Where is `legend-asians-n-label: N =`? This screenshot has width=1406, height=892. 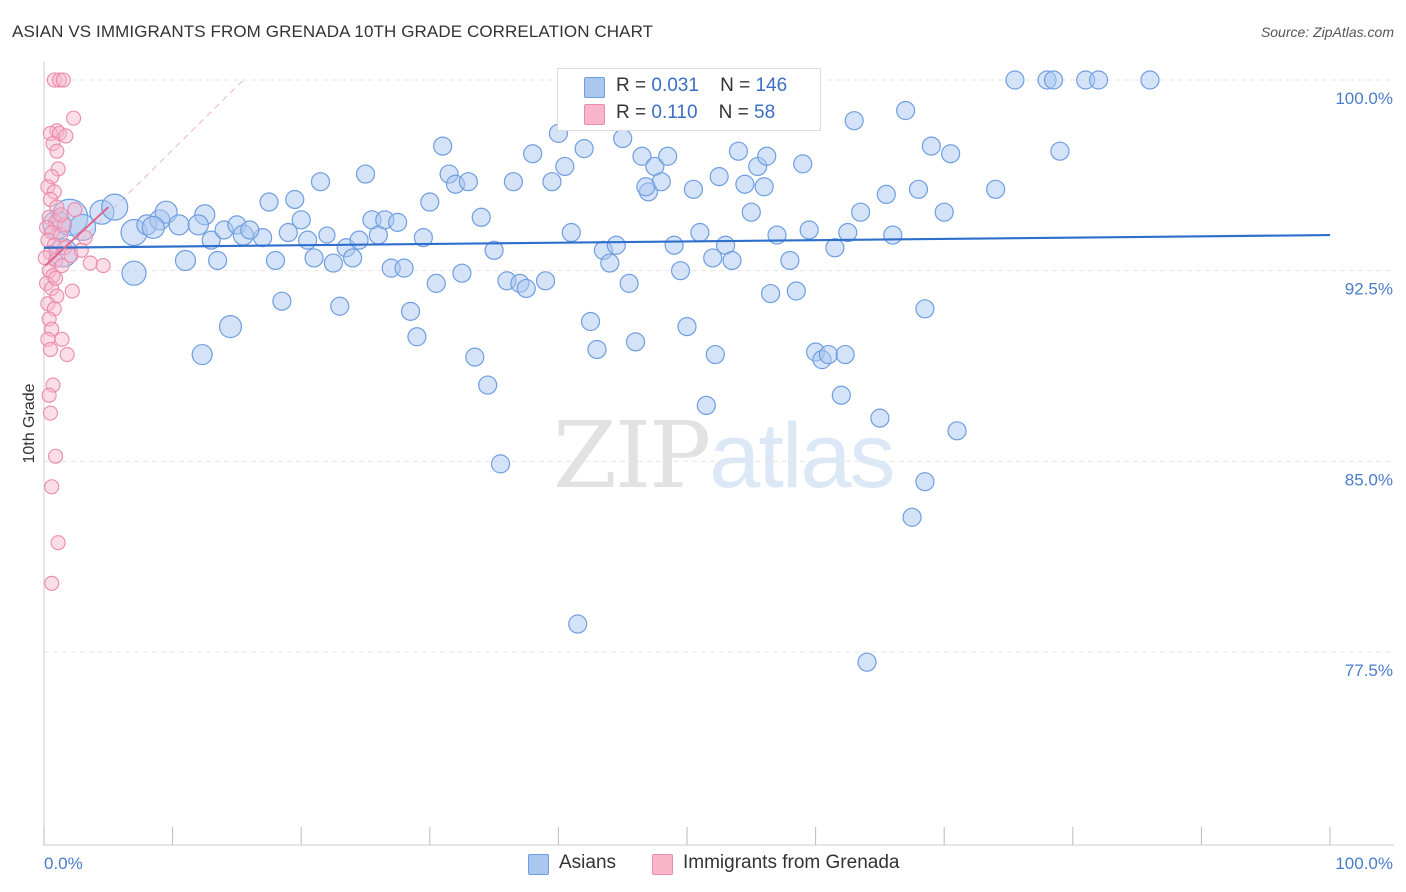 legend-asians-n-label: N = is located at coordinates (735, 85).